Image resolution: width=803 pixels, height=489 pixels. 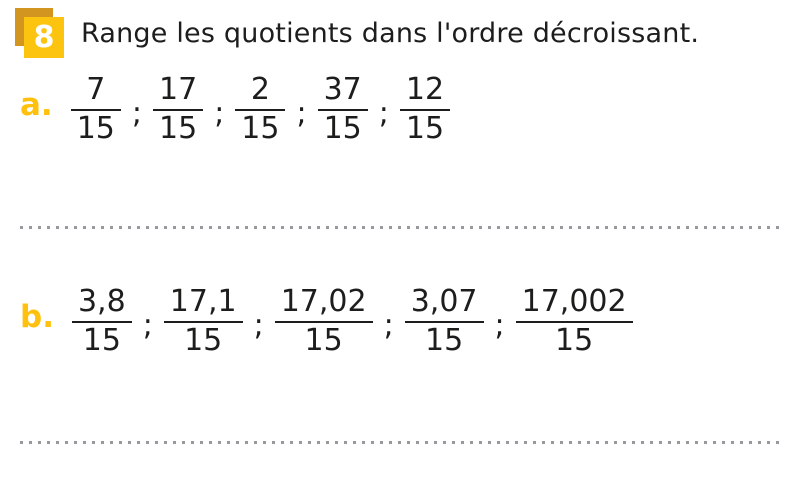 I want to click on fraction: 3,07 15, so click(x=444, y=321).